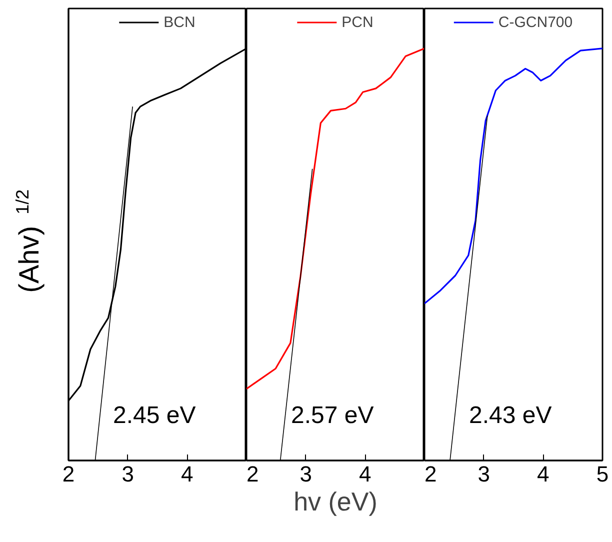 The width and height of the screenshot is (612, 542). Describe the element at coordinates (154, 415) in the screenshot. I see `annotation: 2.45 eV` at that location.